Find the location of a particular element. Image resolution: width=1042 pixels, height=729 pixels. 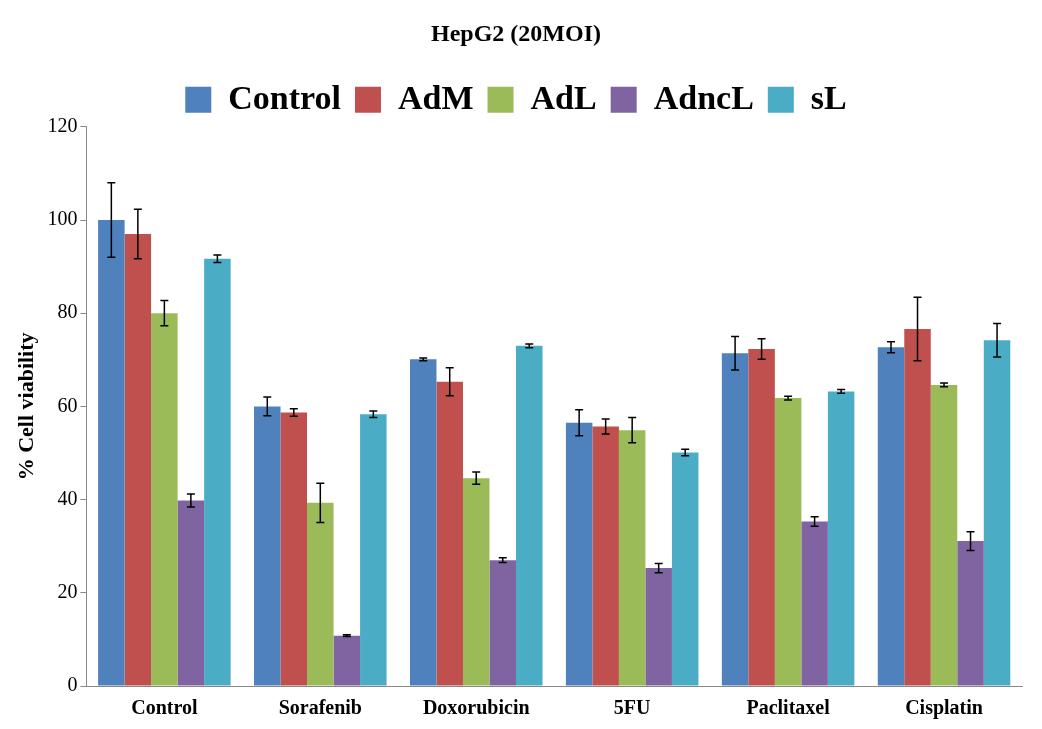

y-tick-label: 80 is located at coordinates (67, 311).